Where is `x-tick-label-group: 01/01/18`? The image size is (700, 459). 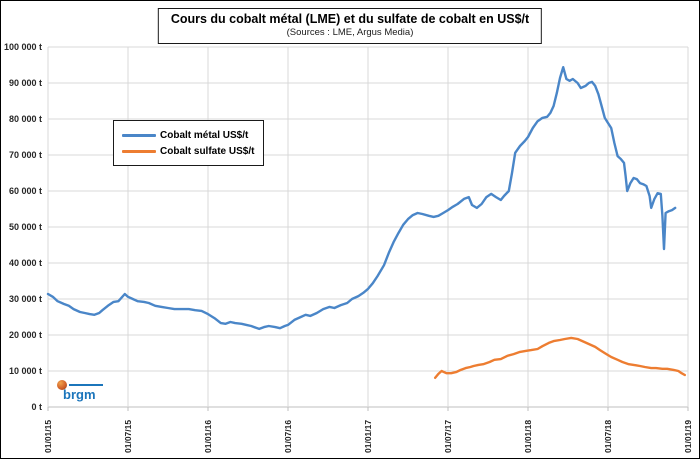
x-tick-label-group: 01/01/18 is located at coordinates (528, 436).